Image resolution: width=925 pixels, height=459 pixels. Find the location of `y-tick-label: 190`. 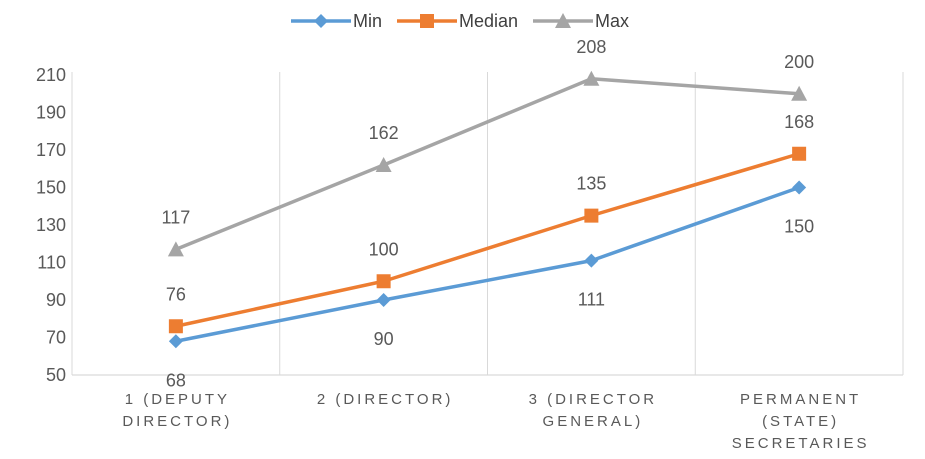

y-tick-label: 190 is located at coordinates (51, 113).